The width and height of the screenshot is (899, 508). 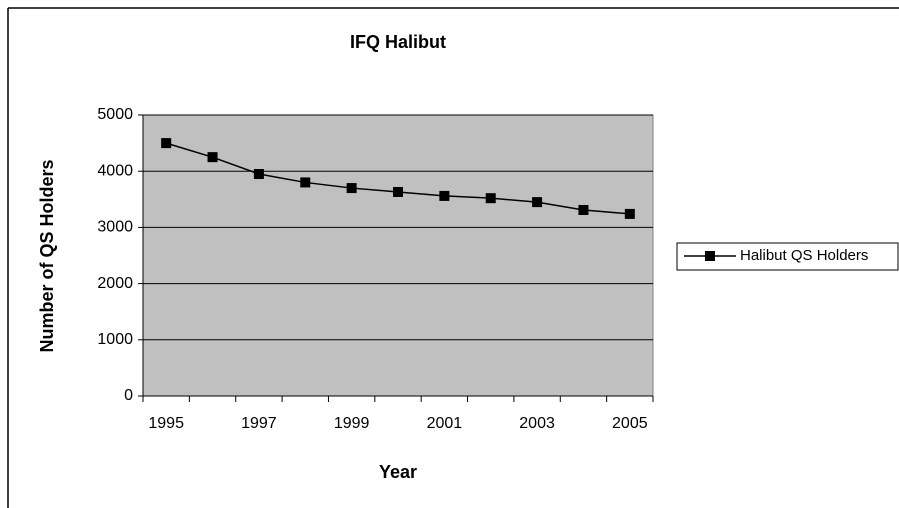 I want to click on y-axis-label: Number of QS Holders, so click(x=47, y=255).